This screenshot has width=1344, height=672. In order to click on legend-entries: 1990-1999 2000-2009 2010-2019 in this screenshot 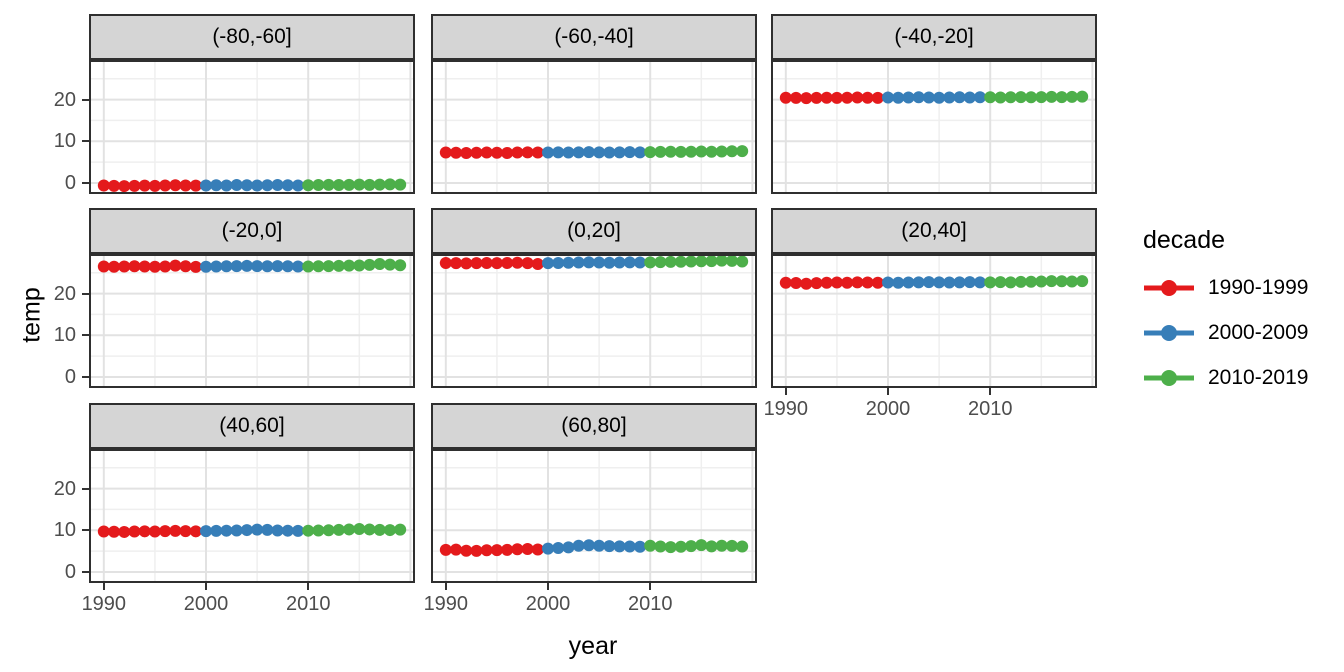, I will do `click(1225, 333)`.